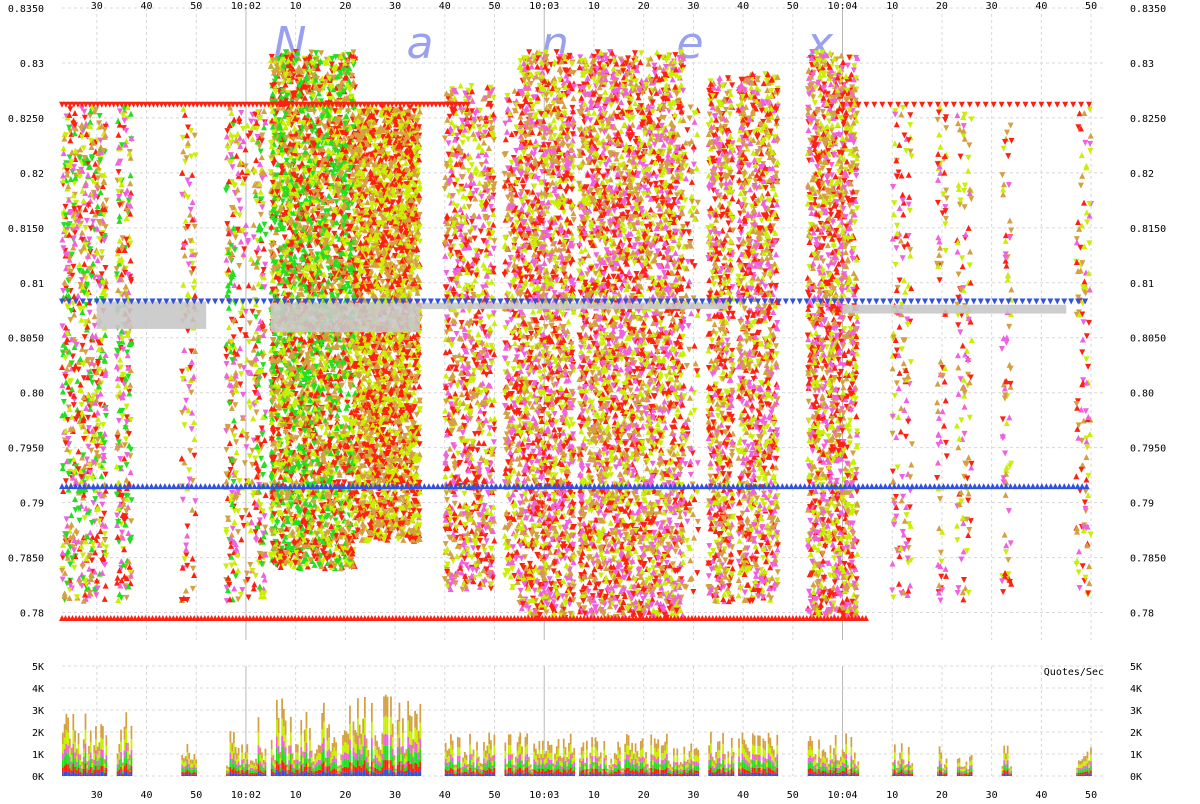  Describe the element at coordinates (420, 43) in the screenshot. I see `watermark-letter: a` at that location.